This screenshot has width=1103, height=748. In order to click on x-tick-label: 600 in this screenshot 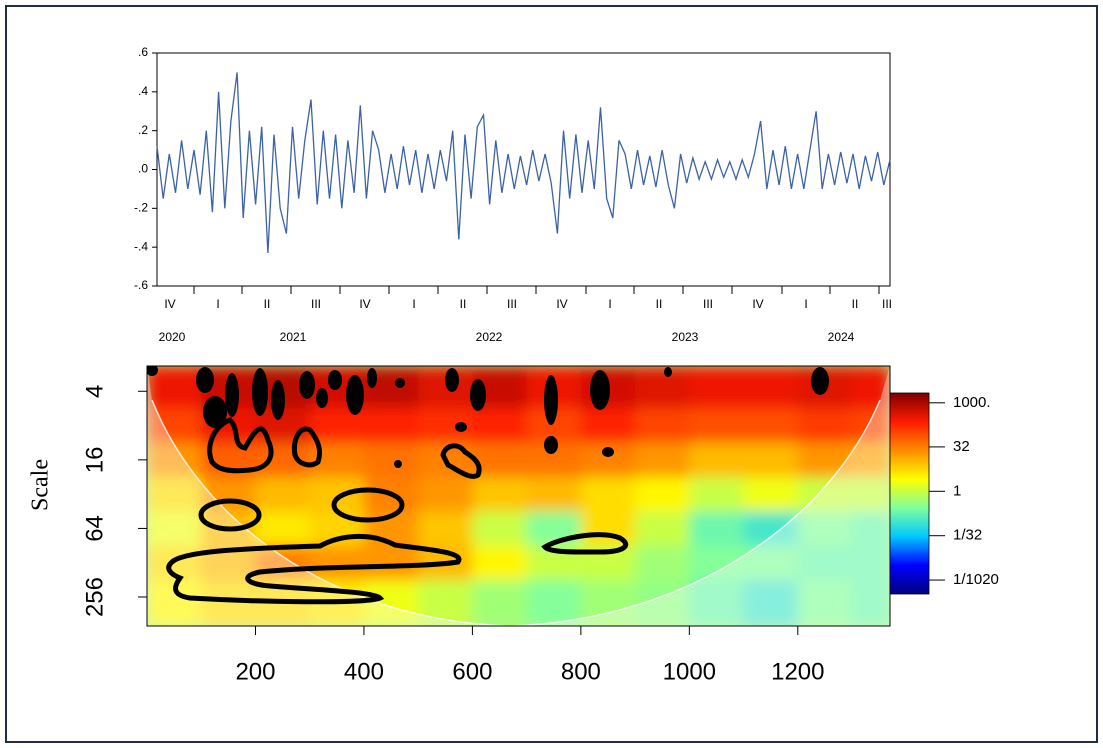, I will do `click(472, 671)`.